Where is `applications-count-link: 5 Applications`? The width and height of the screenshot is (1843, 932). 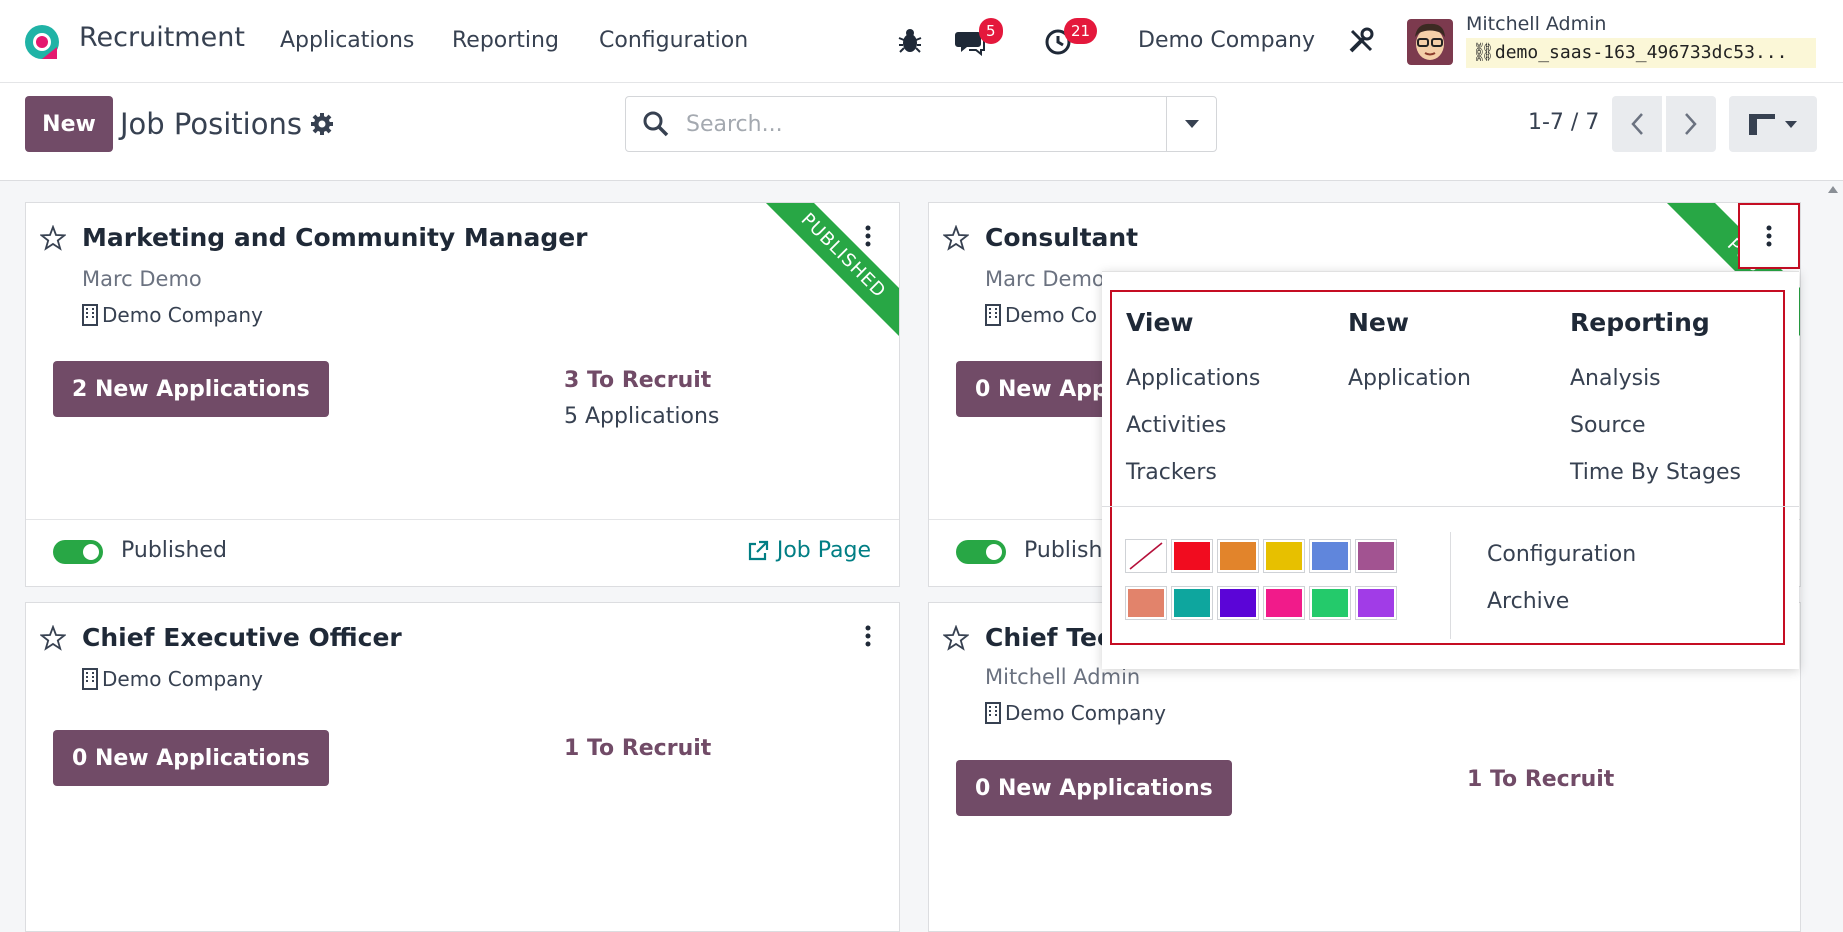
applications-count-link: 5 Applications is located at coordinates (641, 416).